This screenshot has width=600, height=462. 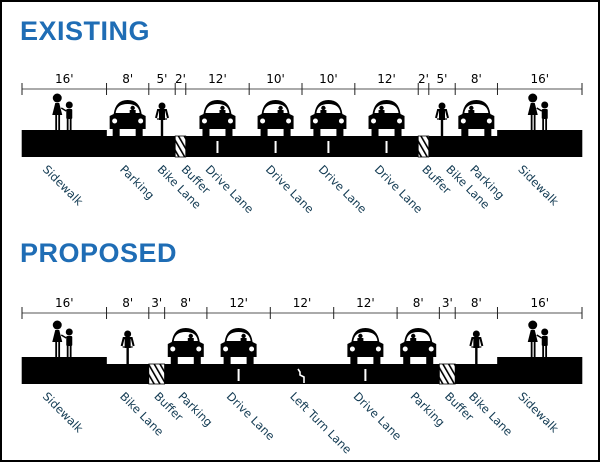 What do you see at coordinates (320, 422) in the screenshot?
I see `segment-label: Left Turn Lane` at bounding box center [320, 422].